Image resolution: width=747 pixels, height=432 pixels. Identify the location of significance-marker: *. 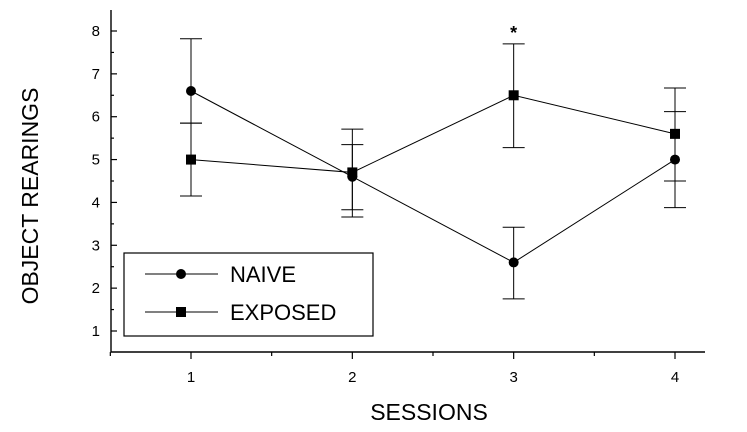
(513, 33).